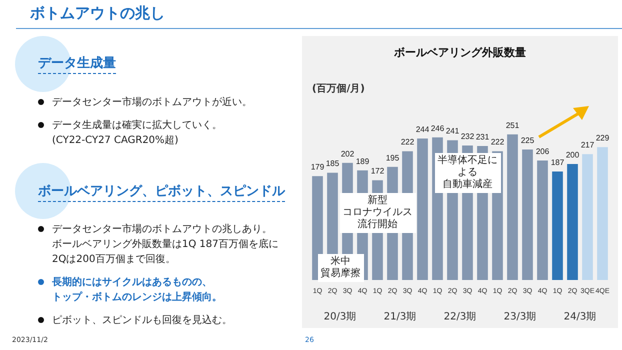  Describe the element at coordinates (377, 201) in the screenshot. I see `annotation: 新型` at that location.